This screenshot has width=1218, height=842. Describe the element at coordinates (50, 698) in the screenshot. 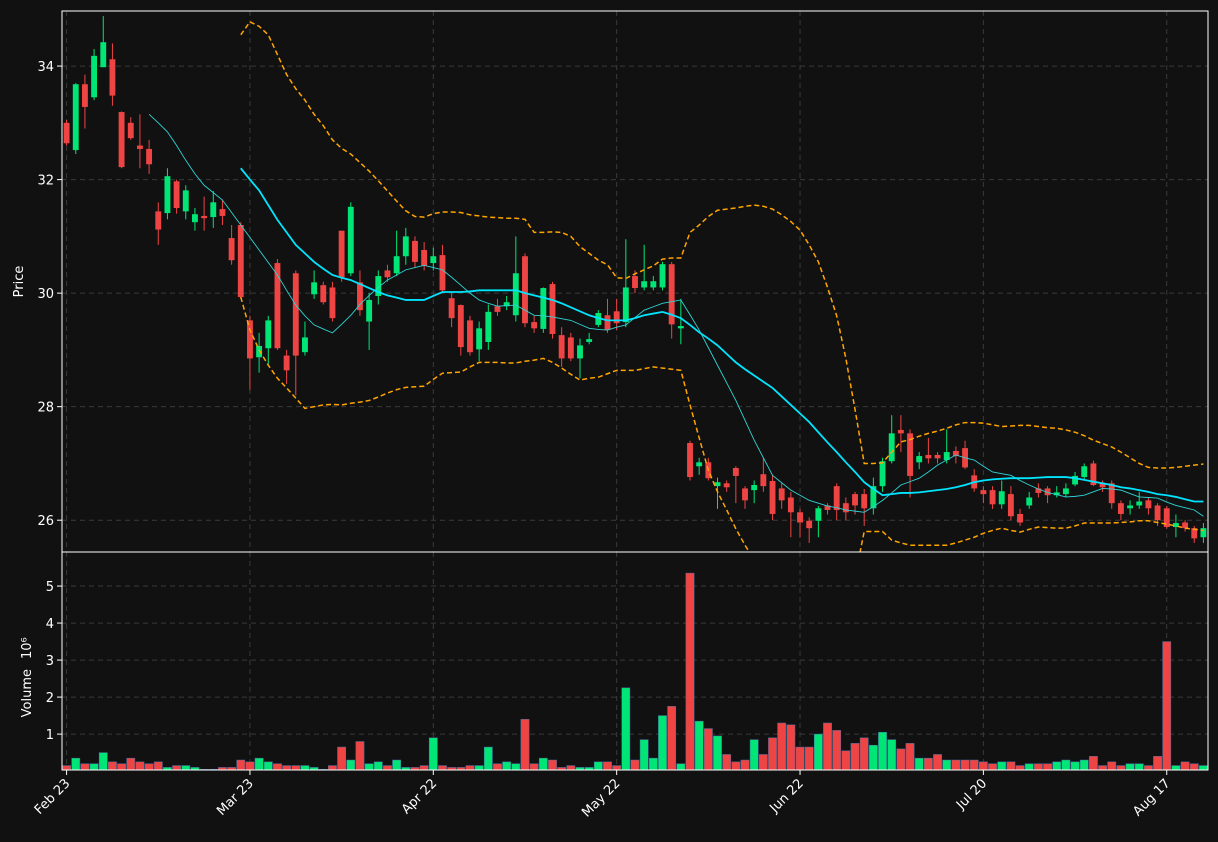

I see `y-tick-label: 2` at that location.